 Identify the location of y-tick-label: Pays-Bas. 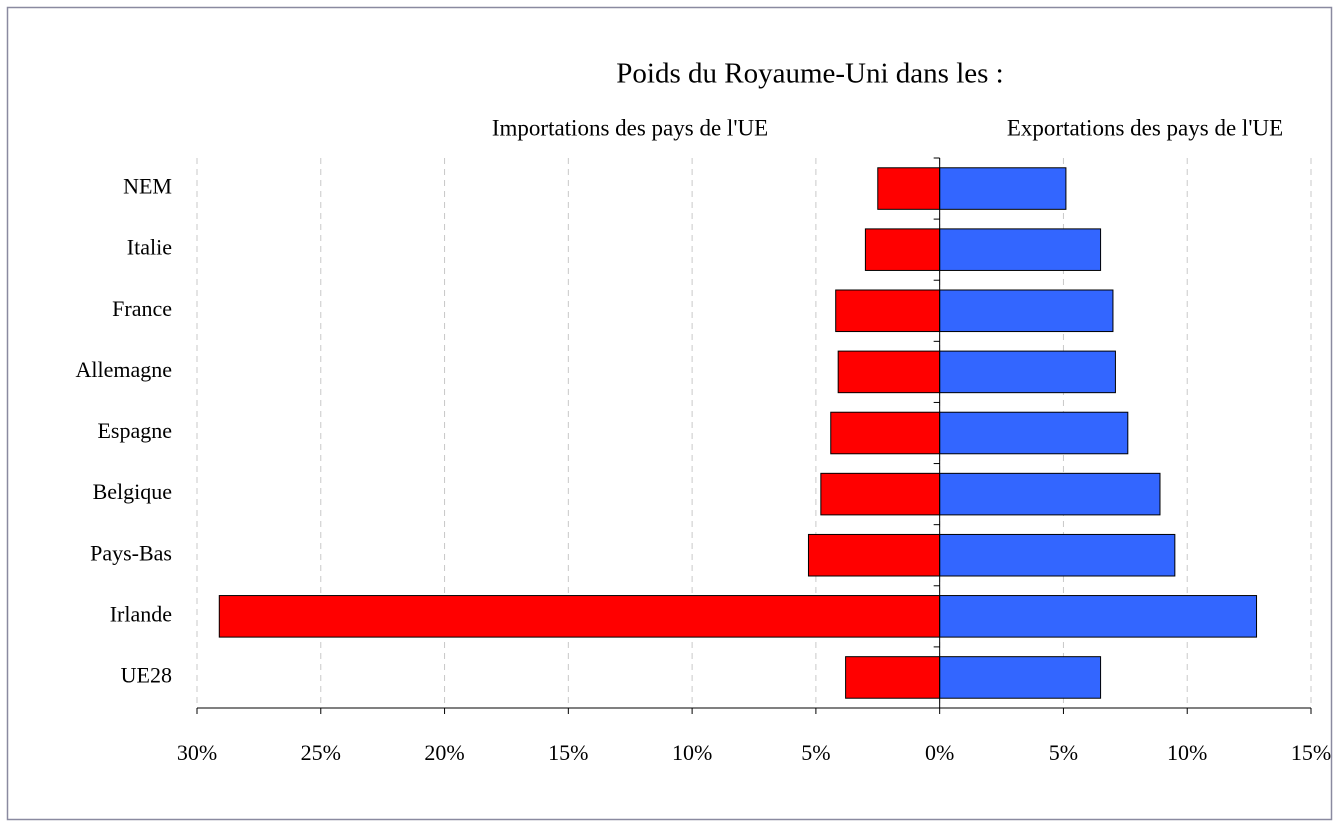
(131, 552).